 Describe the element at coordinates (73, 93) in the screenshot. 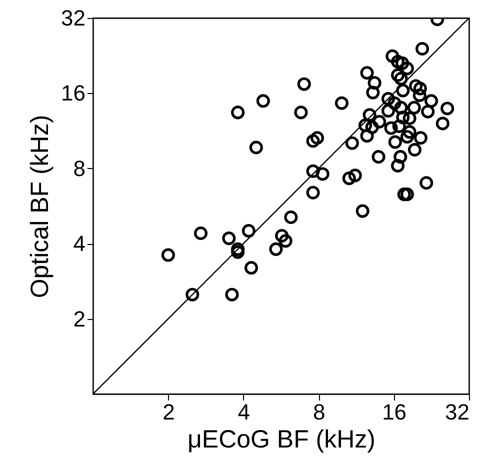

I see `y-tick-label: 16` at that location.